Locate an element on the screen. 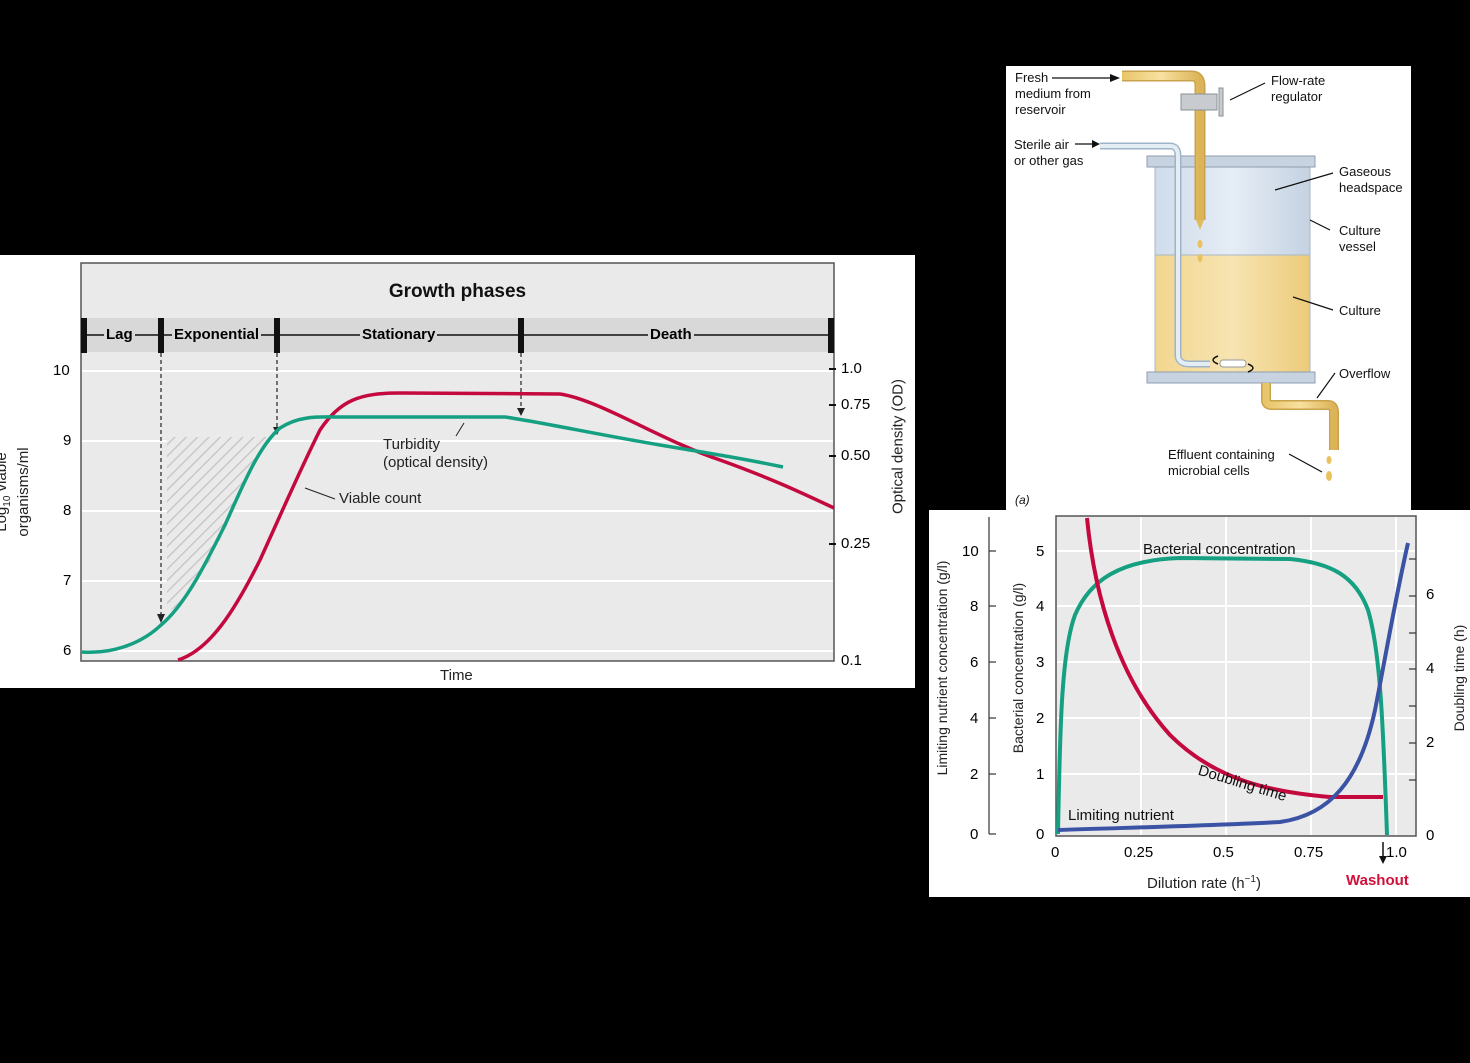 This screenshot has height=1063, width=1470. label-culture-vessel: Culture vessel is located at coordinates (1360, 238).